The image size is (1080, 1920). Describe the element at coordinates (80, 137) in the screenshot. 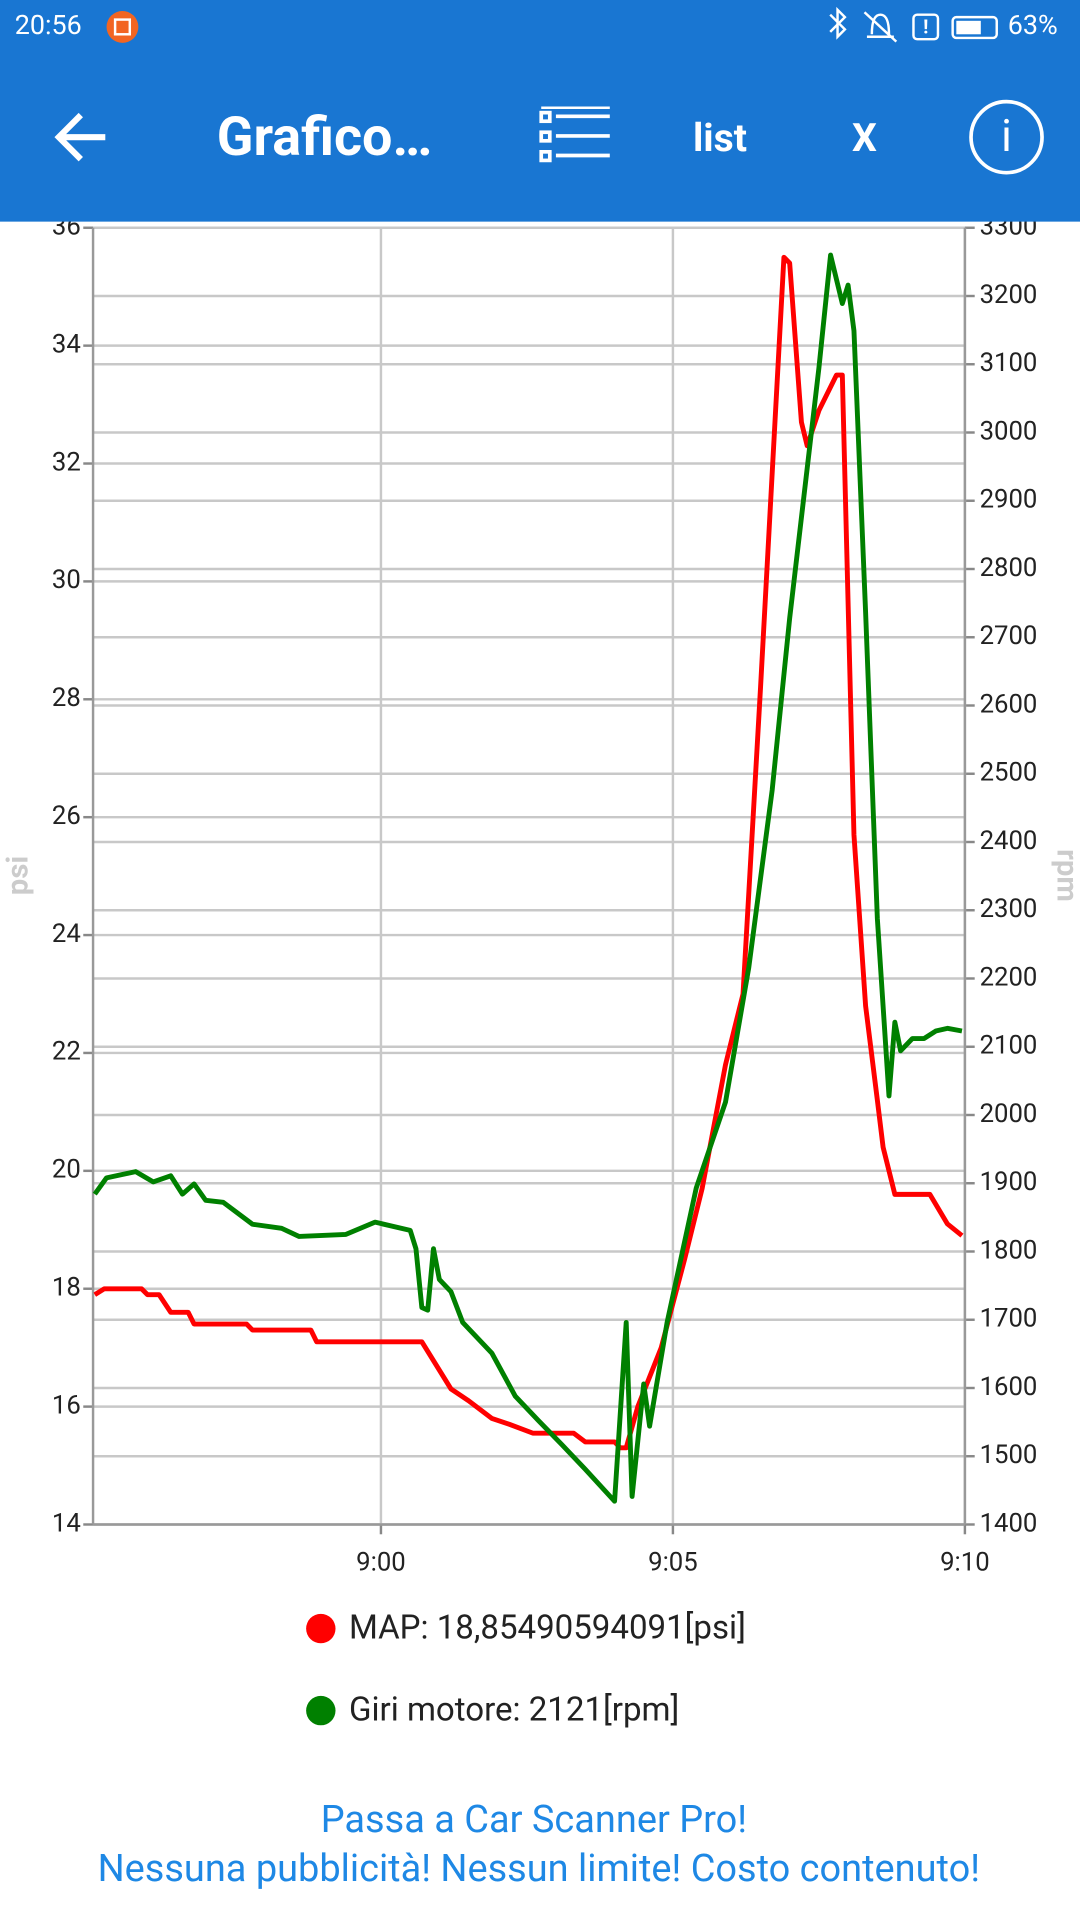

I see `back-button` at that location.